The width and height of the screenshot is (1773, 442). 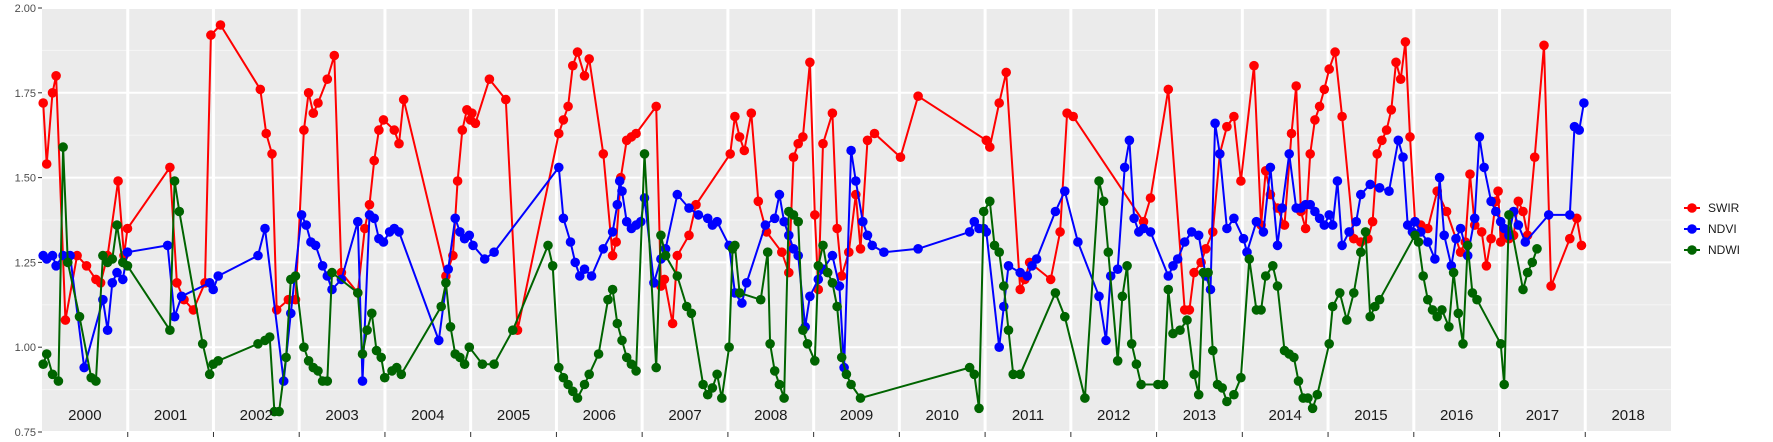 What do you see at coordinates (427, 415) in the screenshot?
I see `facet-label-2004: 2004` at bounding box center [427, 415].